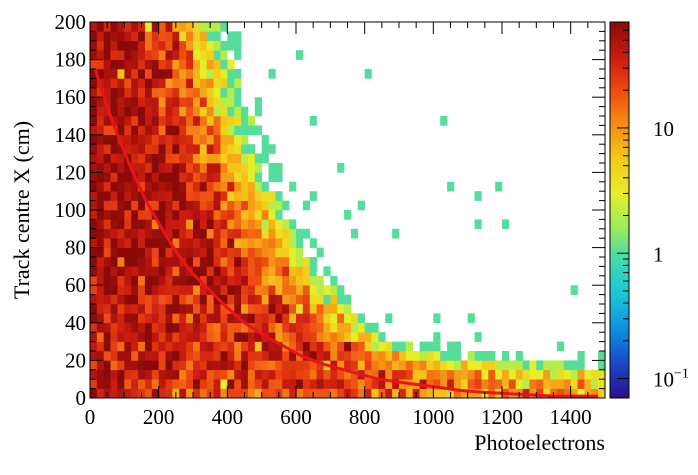 The height and width of the screenshot is (475, 698). I want to click on colorbar, so click(619, 210).